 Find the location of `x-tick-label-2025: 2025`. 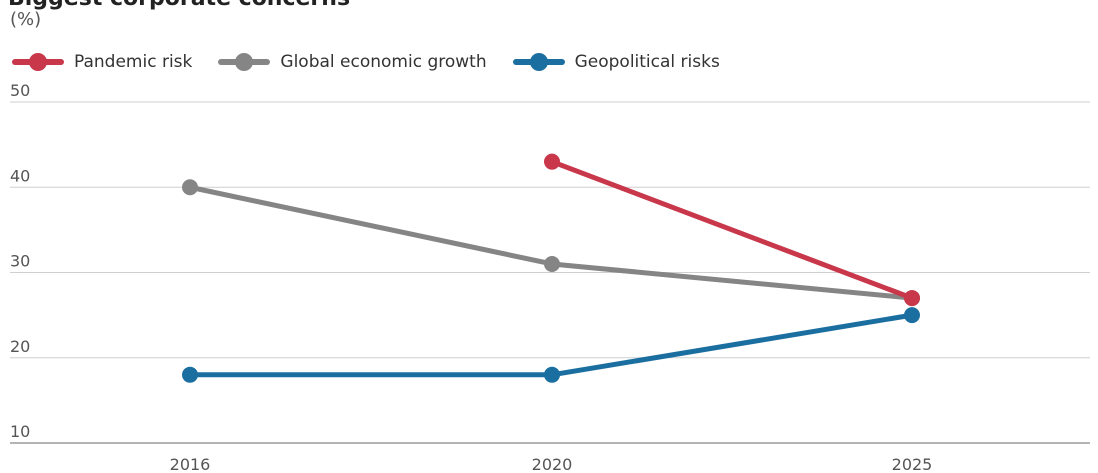

x-tick-label-2025: 2025 is located at coordinates (912, 464).